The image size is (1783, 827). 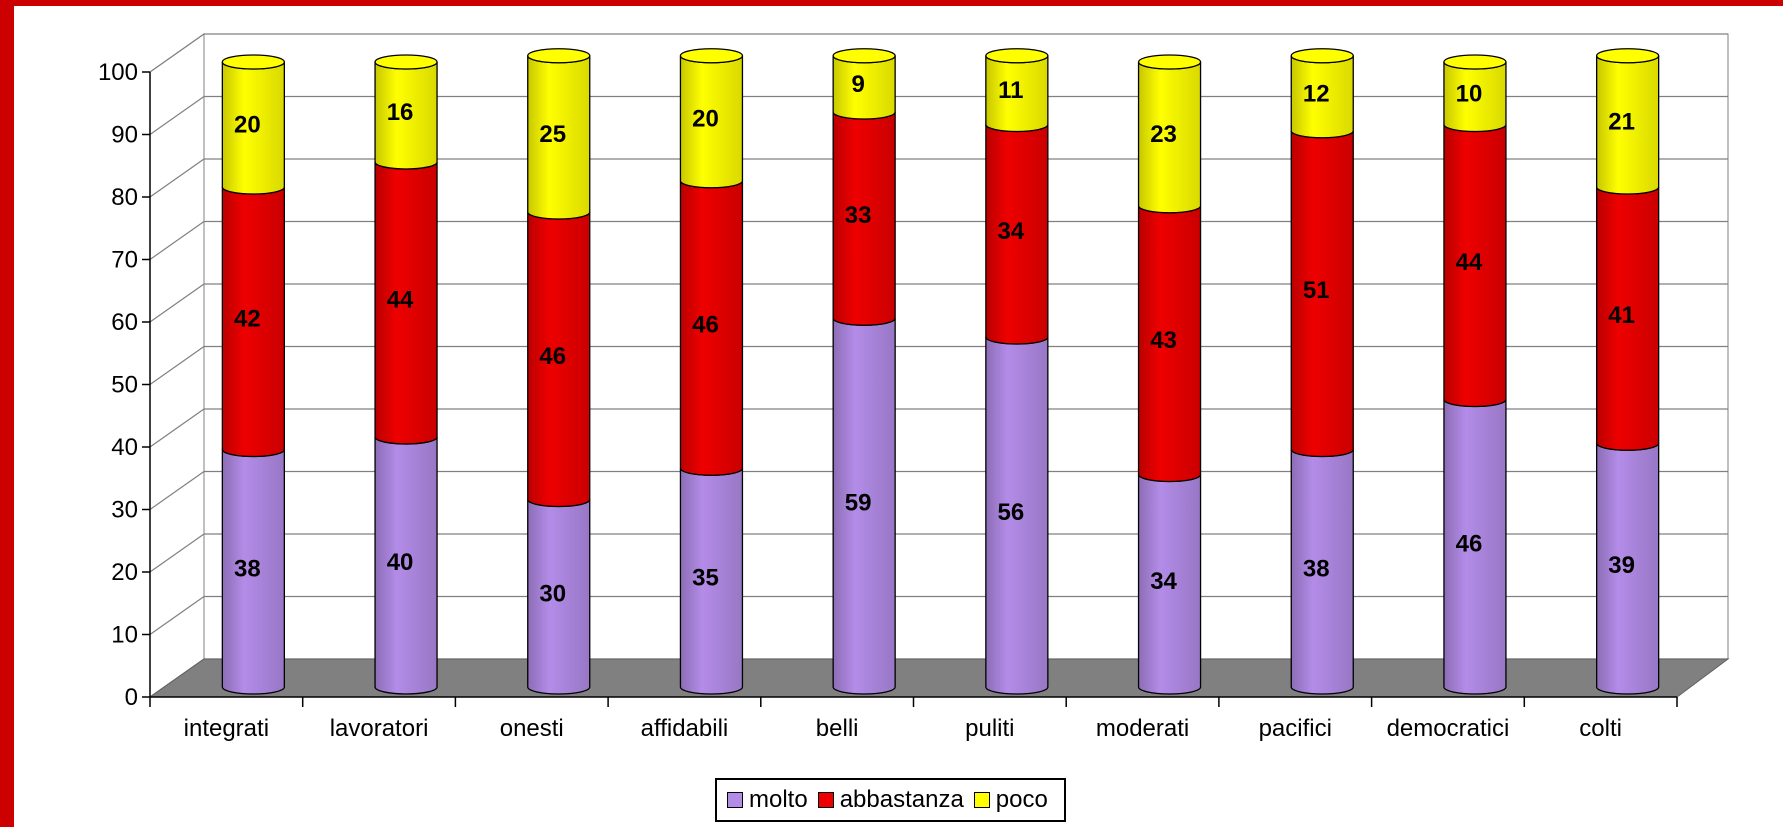 What do you see at coordinates (1469, 262) in the screenshot?
I see `data-label-abbastanza-democratici: 44` at bounding box center [1469, 262].